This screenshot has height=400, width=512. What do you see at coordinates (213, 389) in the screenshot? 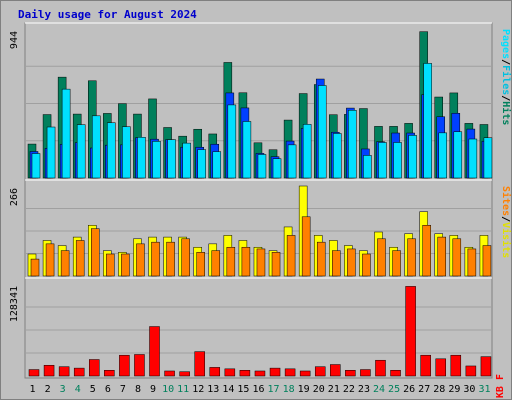
I see `day-label-13: 13` at bounding box center [213, 389].